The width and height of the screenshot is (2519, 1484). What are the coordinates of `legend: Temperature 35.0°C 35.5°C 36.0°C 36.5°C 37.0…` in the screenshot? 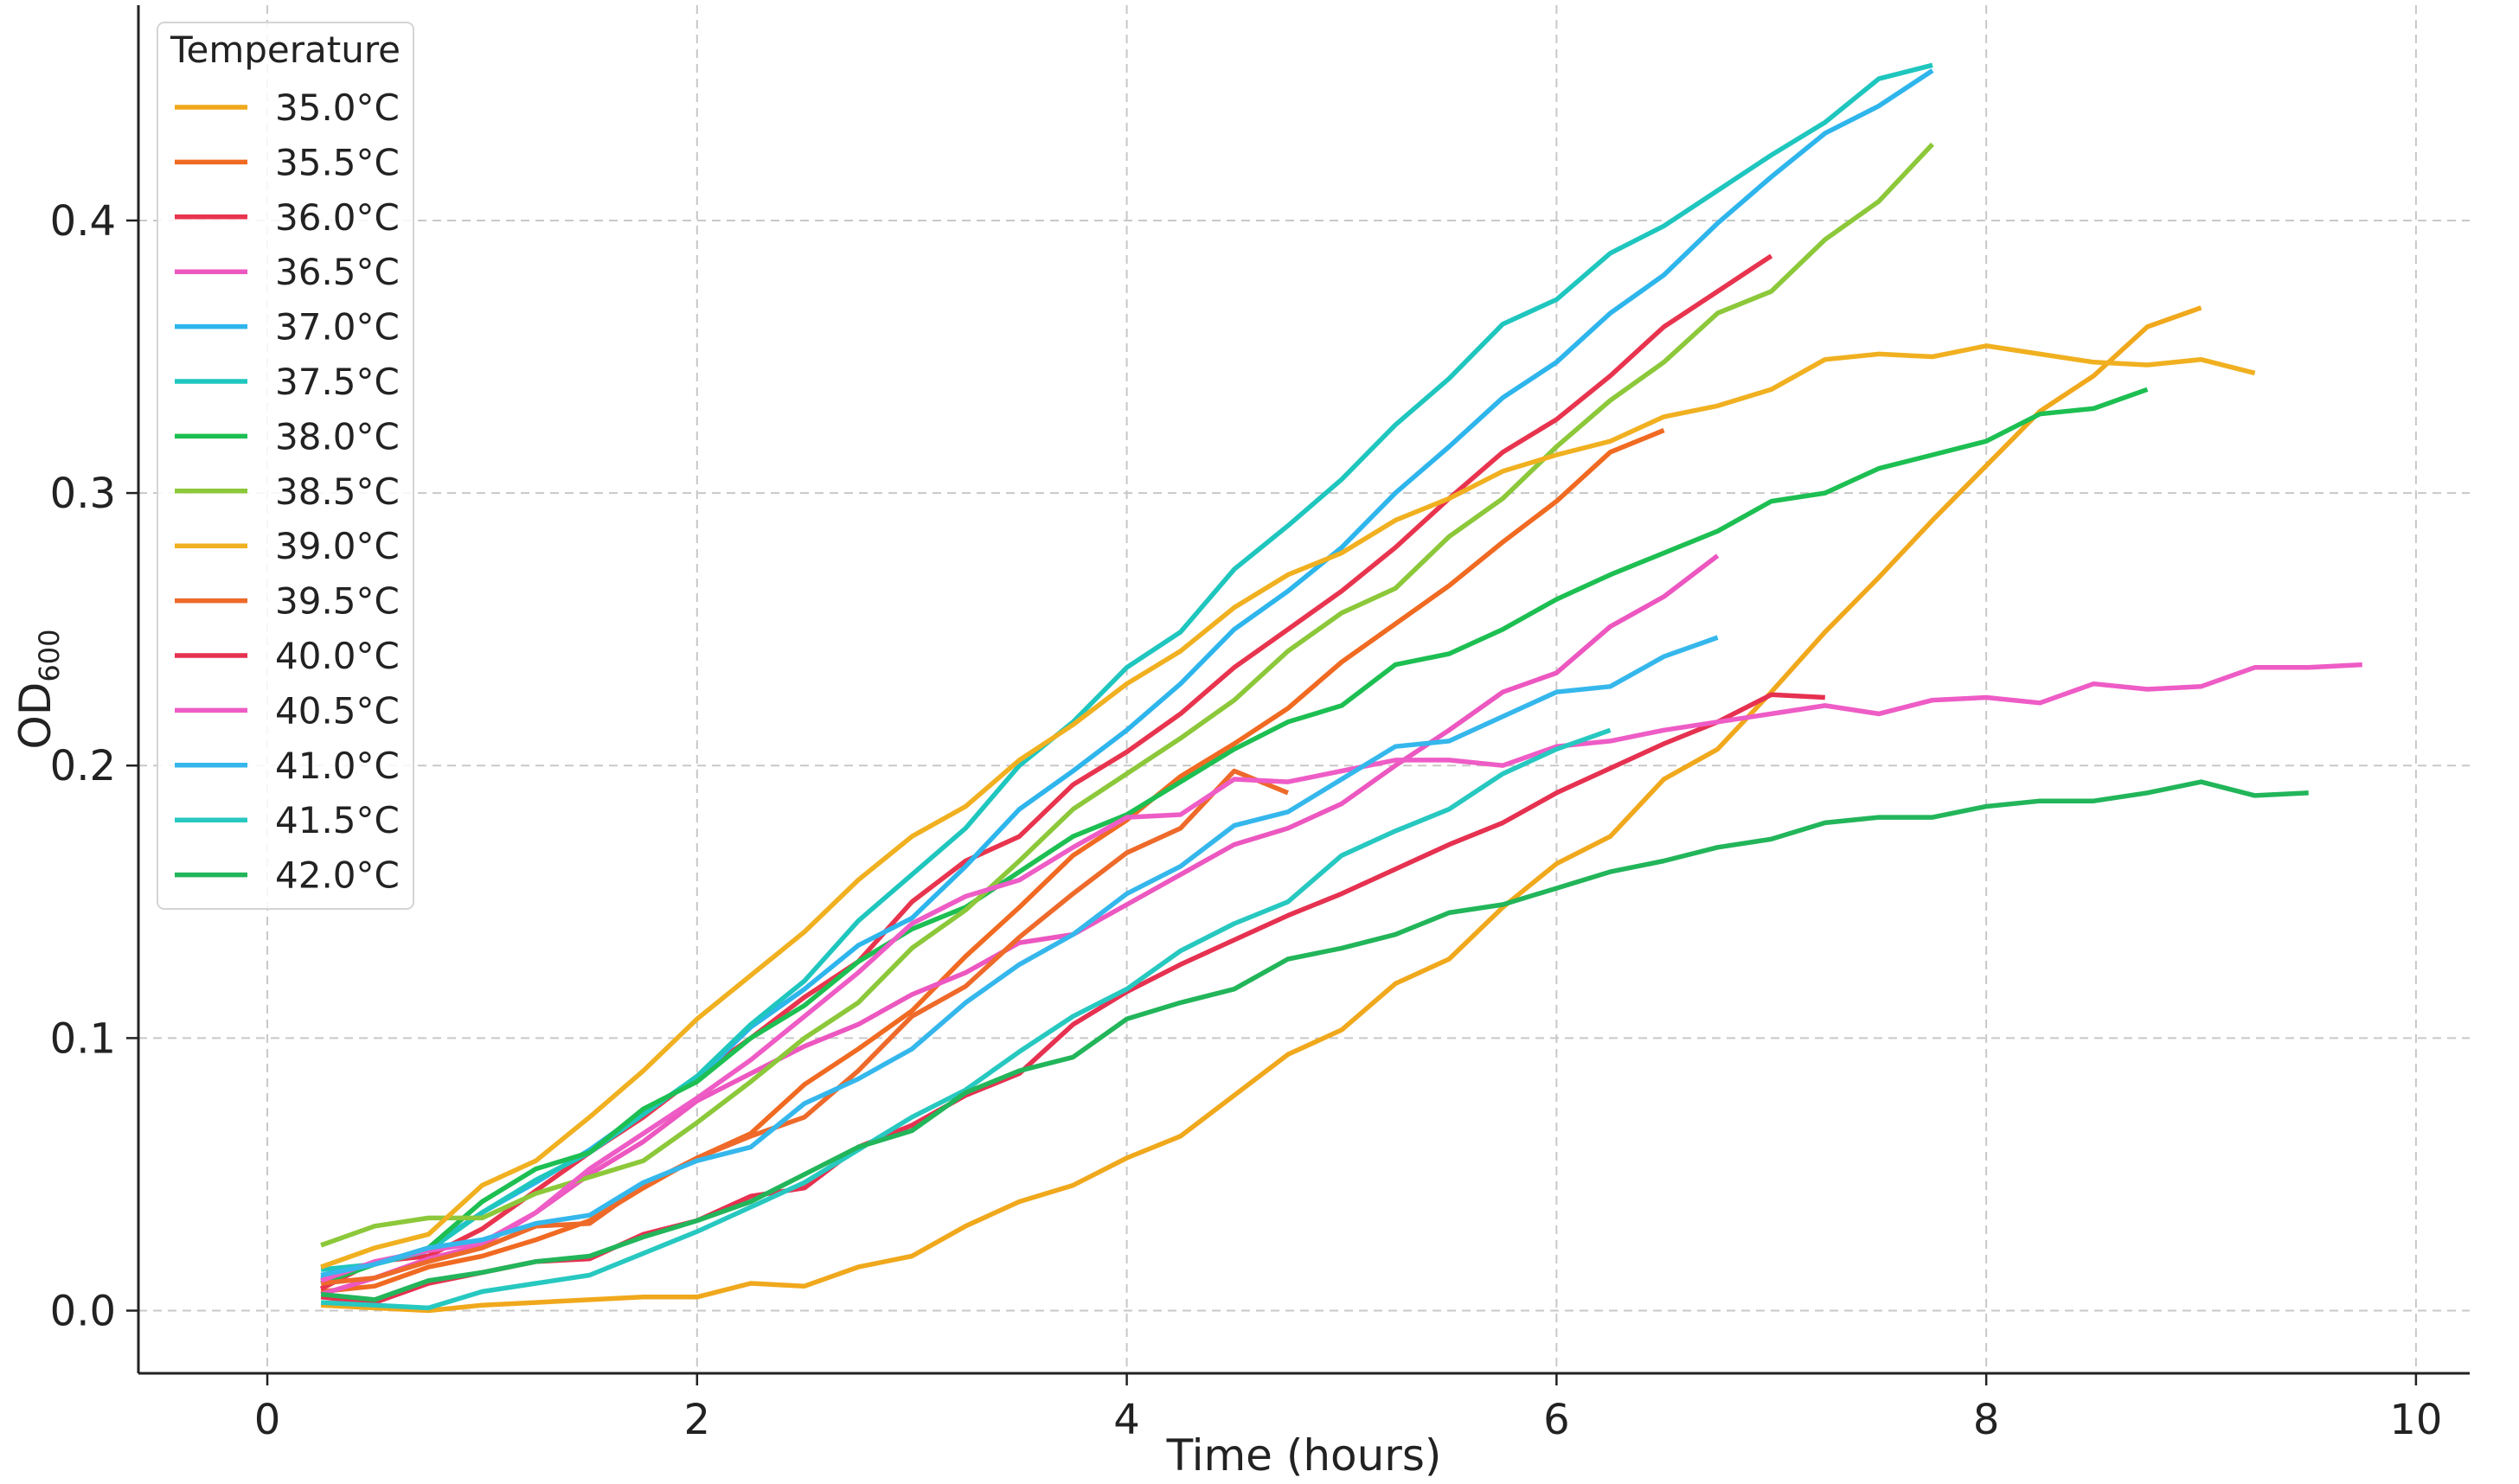 It's located at (285, 466).